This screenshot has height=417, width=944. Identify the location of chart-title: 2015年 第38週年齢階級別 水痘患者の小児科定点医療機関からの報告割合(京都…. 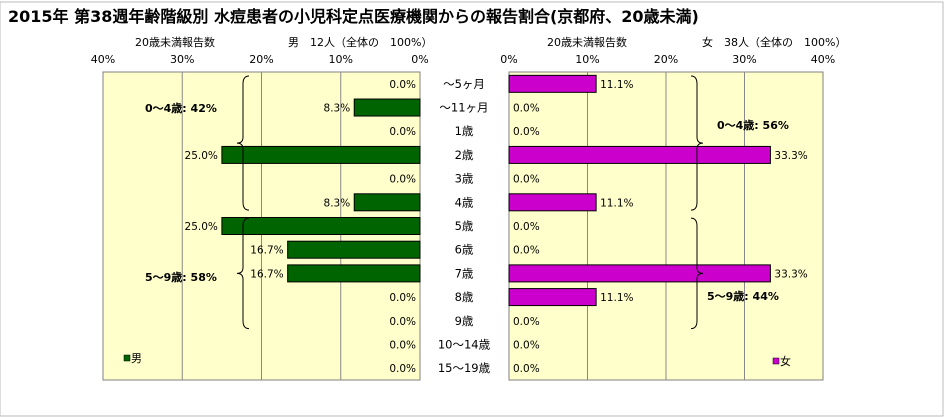
(353, 16).